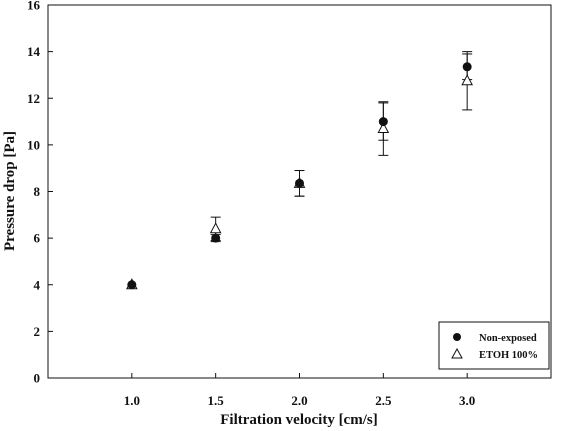 The width and height of the screenshot is (567, 431). What do you see at coordinates (383, 400) in the screenshot?
I see `x-tick-label: 2.5` at bounding box center [383, 400].